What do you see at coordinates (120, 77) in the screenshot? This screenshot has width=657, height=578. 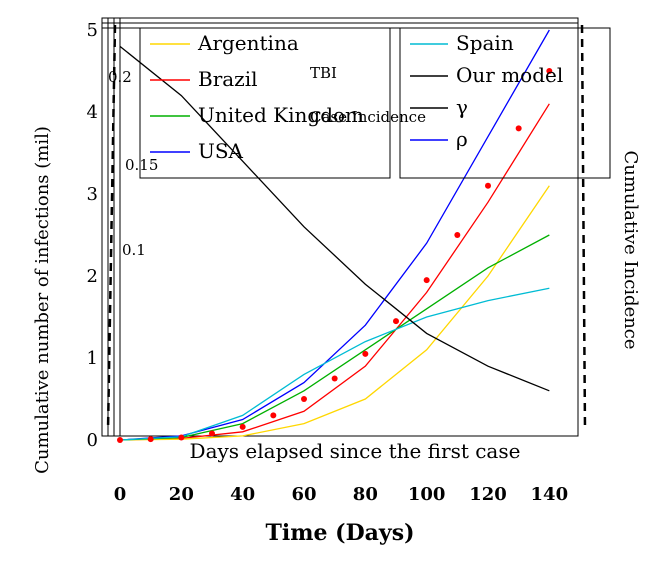 I see `annotation: 0.2` at bounding box center [120, 77].